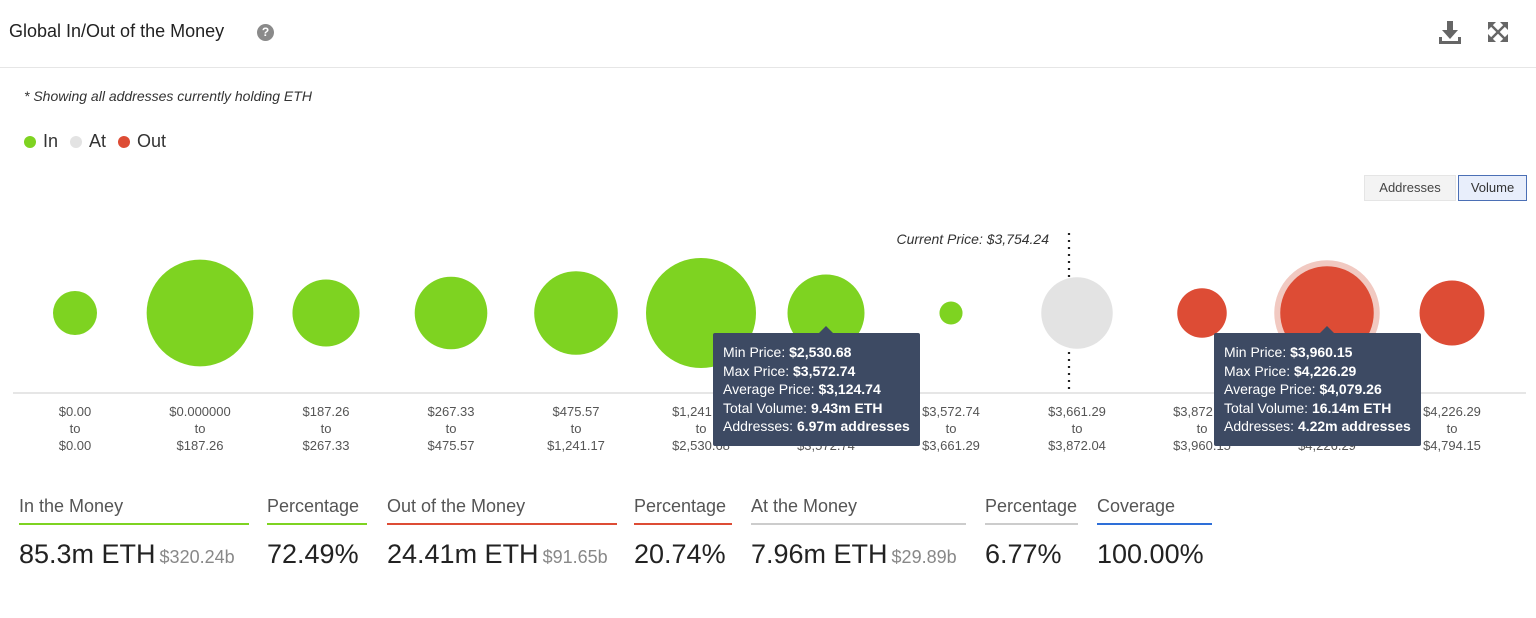 This screenshot has height=618, width=1536. I want to click on legend-label-out: Out, so click(152, 141).